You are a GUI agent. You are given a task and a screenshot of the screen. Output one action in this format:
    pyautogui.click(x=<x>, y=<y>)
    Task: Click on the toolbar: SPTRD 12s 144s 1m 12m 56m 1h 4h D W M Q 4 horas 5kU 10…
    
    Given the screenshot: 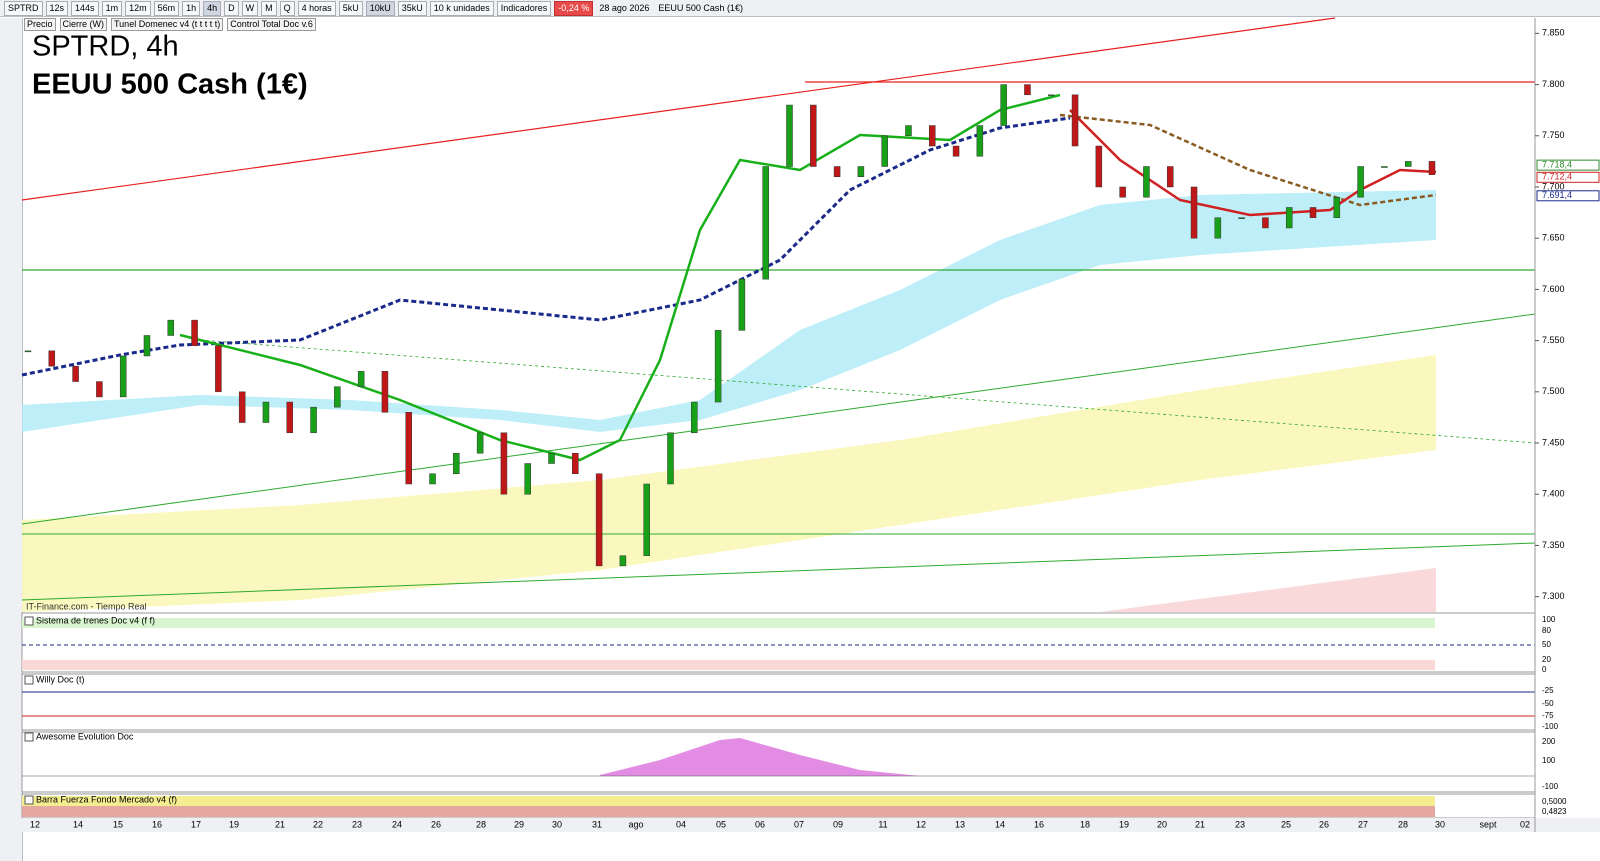 What is the action you would take?
    pyautogui.click(x=800, y=8)
    